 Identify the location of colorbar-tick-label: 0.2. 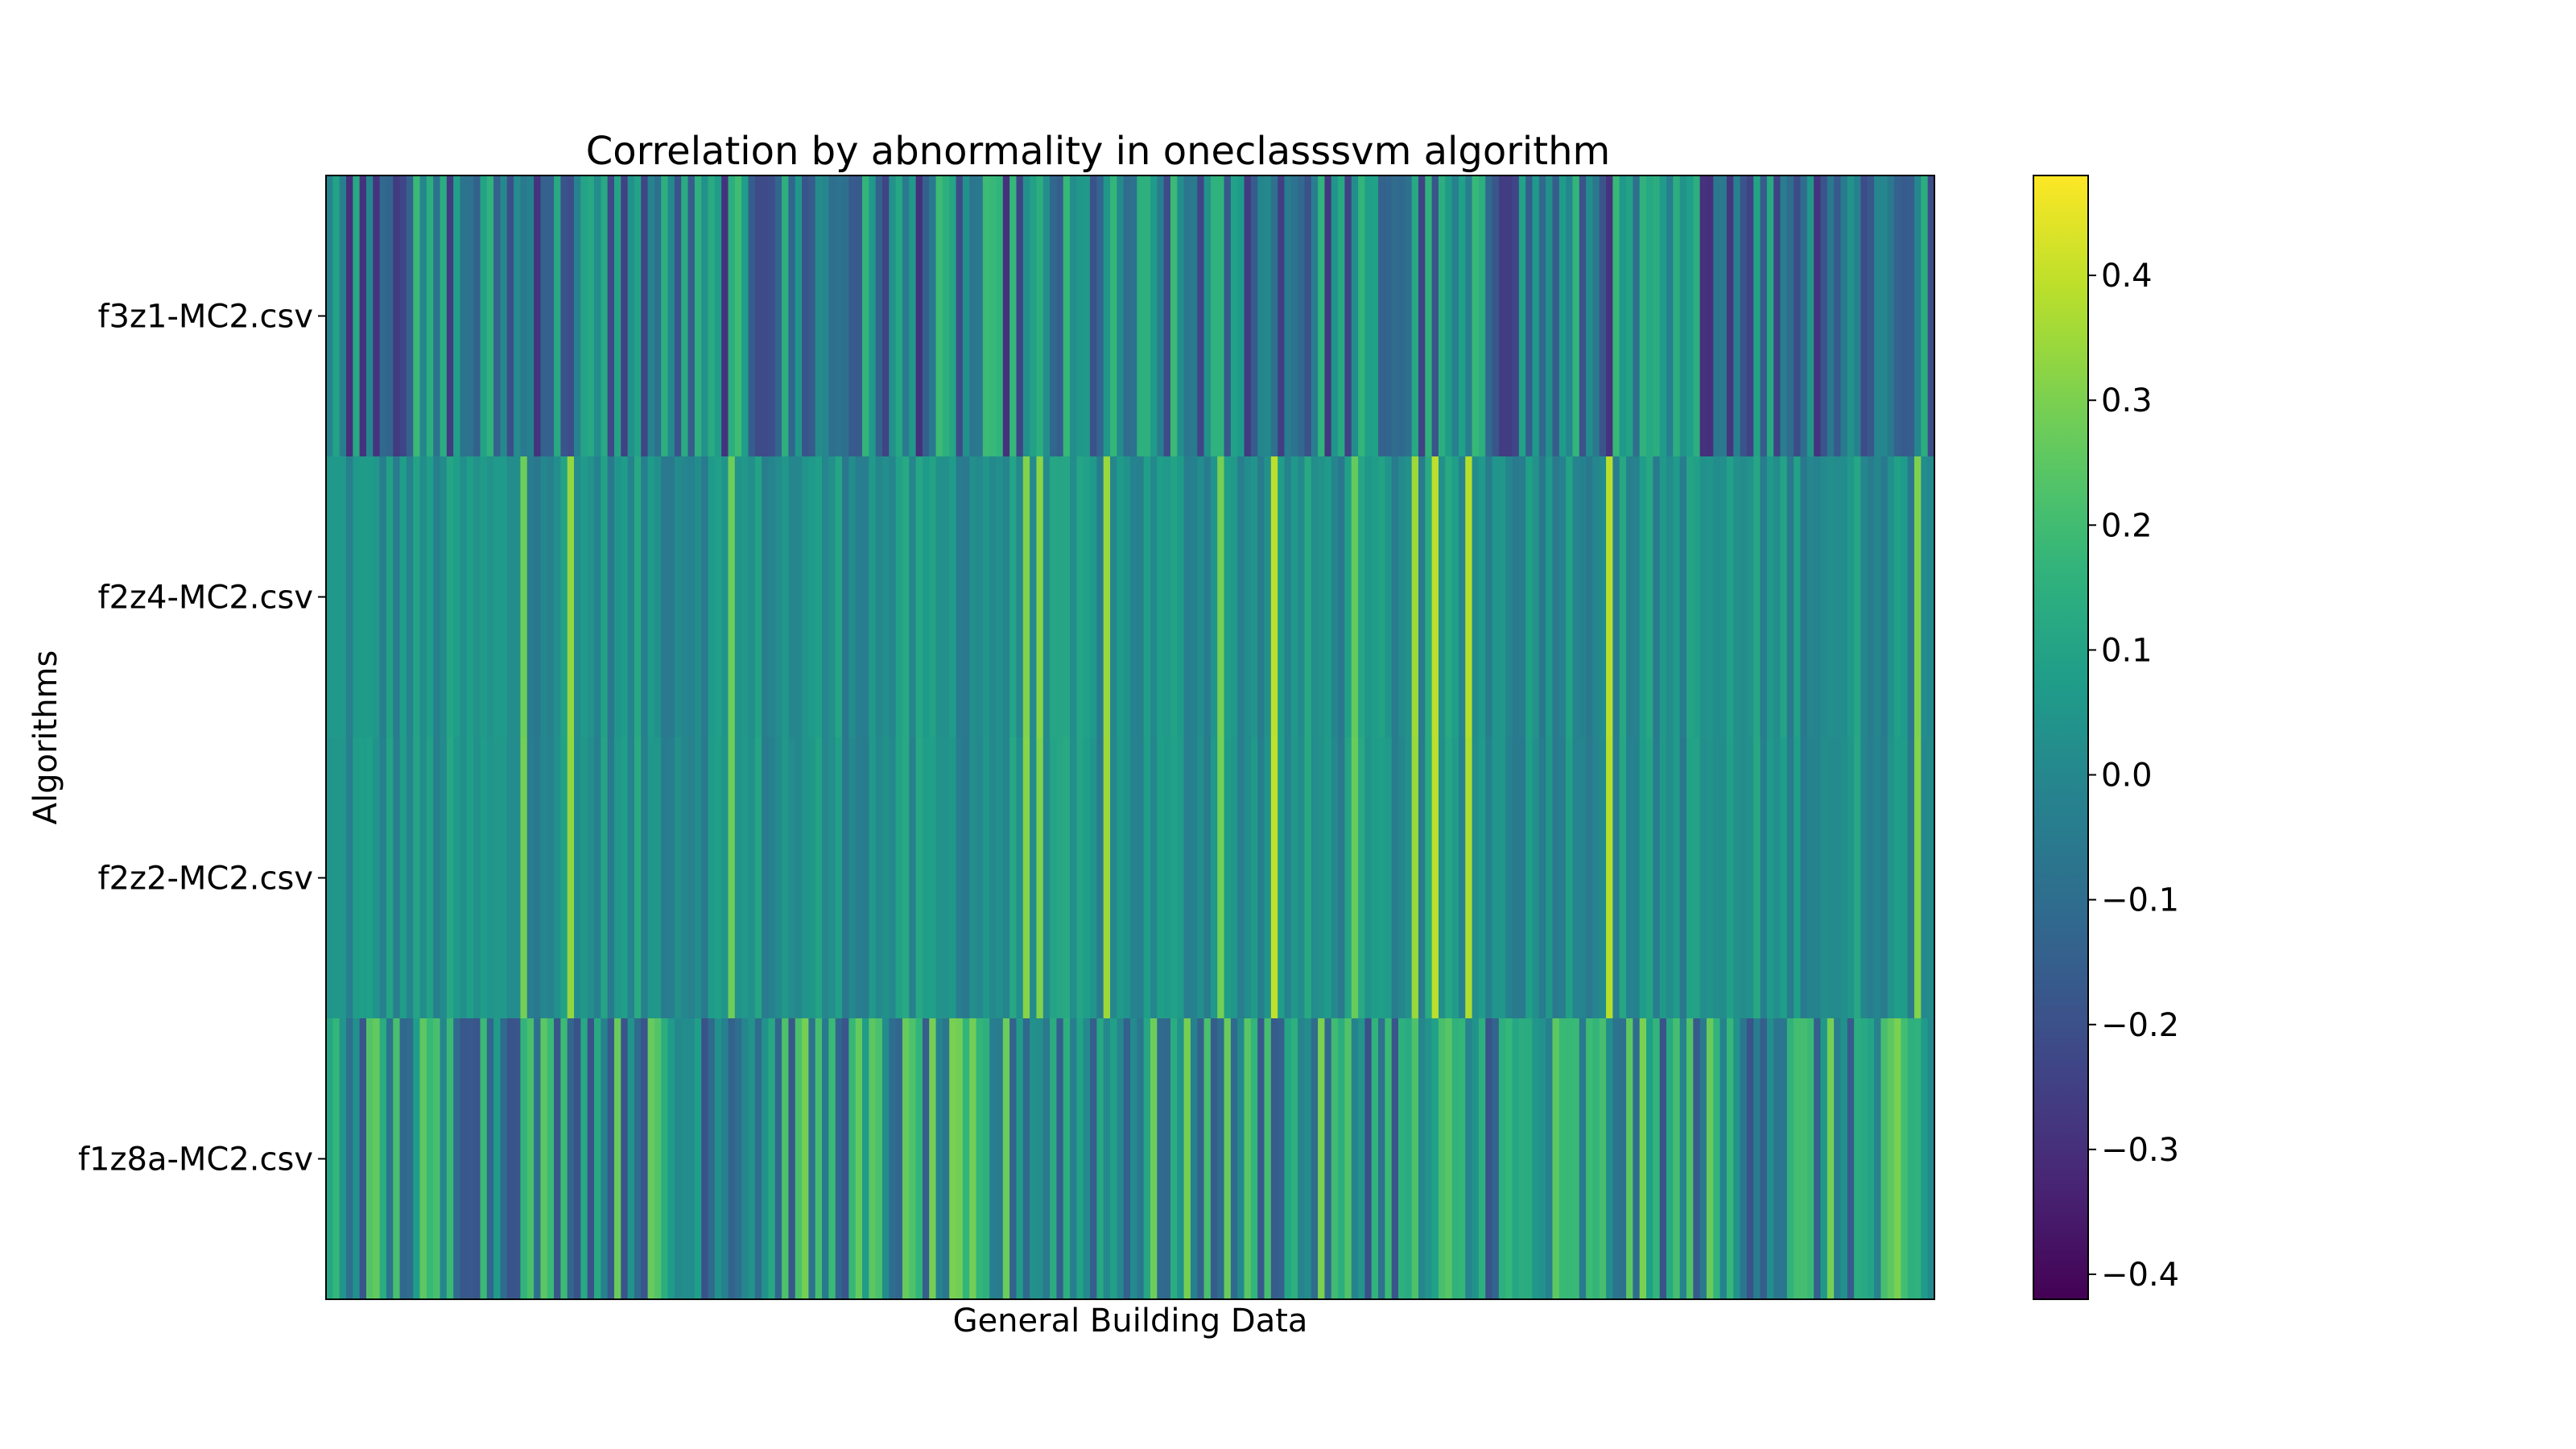
(2127, 525).